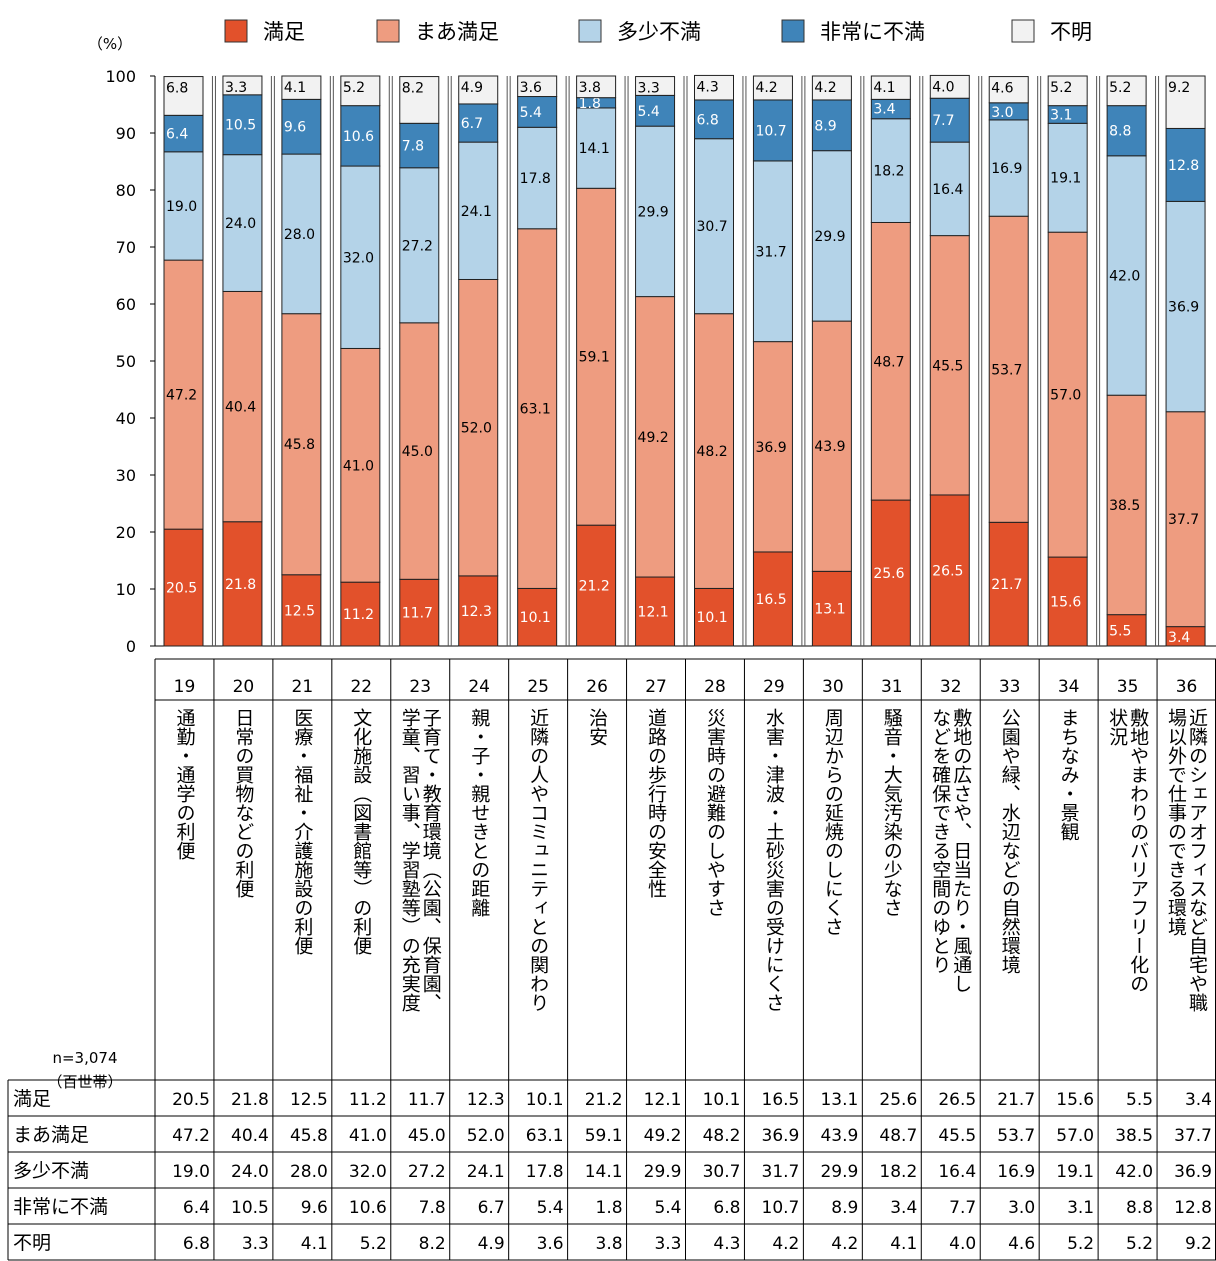 This screenshot has height=1261, width=1216. What do you see at coordinates (184, 784) in the screenshot?
I see `category-name: 通勤・通学の利便` at bounding box center [184, 784].